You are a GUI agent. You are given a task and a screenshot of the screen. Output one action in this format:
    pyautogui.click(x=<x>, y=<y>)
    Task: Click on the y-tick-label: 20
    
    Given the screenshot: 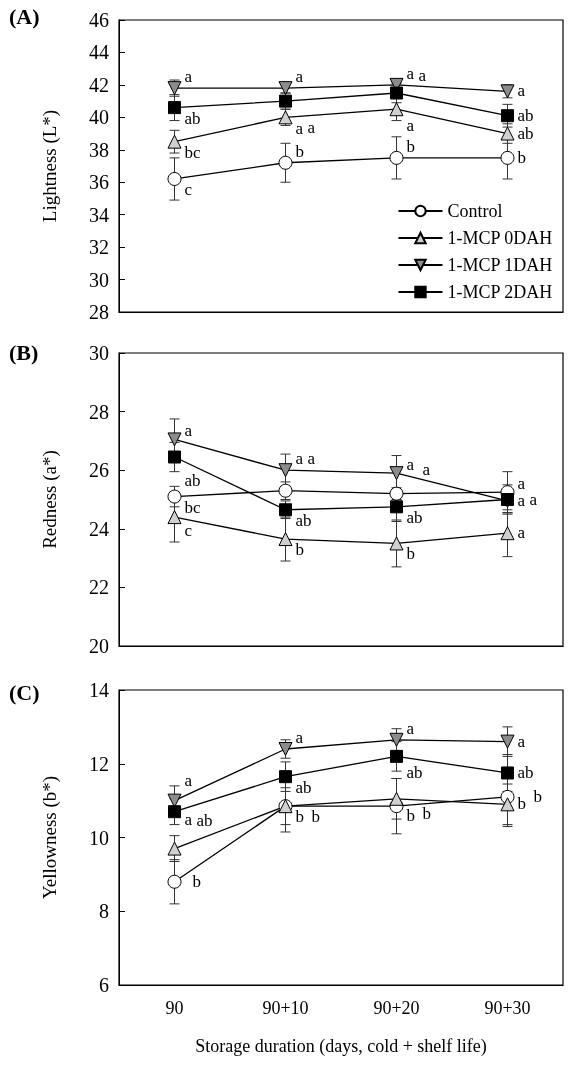 What is the action you would take?
    pyautogui.click(x=99, y=646)
    